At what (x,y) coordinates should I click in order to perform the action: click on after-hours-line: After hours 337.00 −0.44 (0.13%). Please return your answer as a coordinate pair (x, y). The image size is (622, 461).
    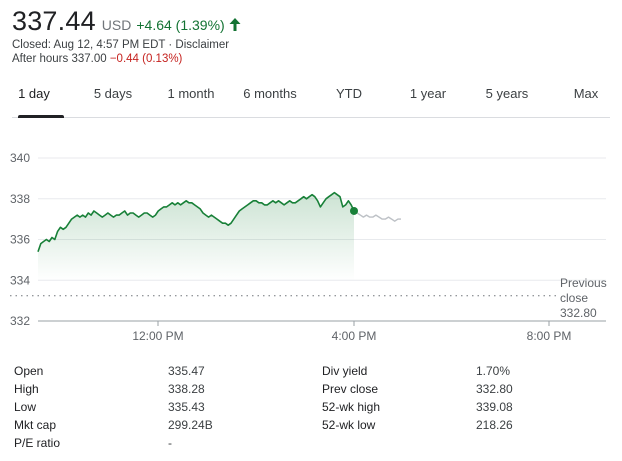
    Looking at the image, I should click on (97, 59).